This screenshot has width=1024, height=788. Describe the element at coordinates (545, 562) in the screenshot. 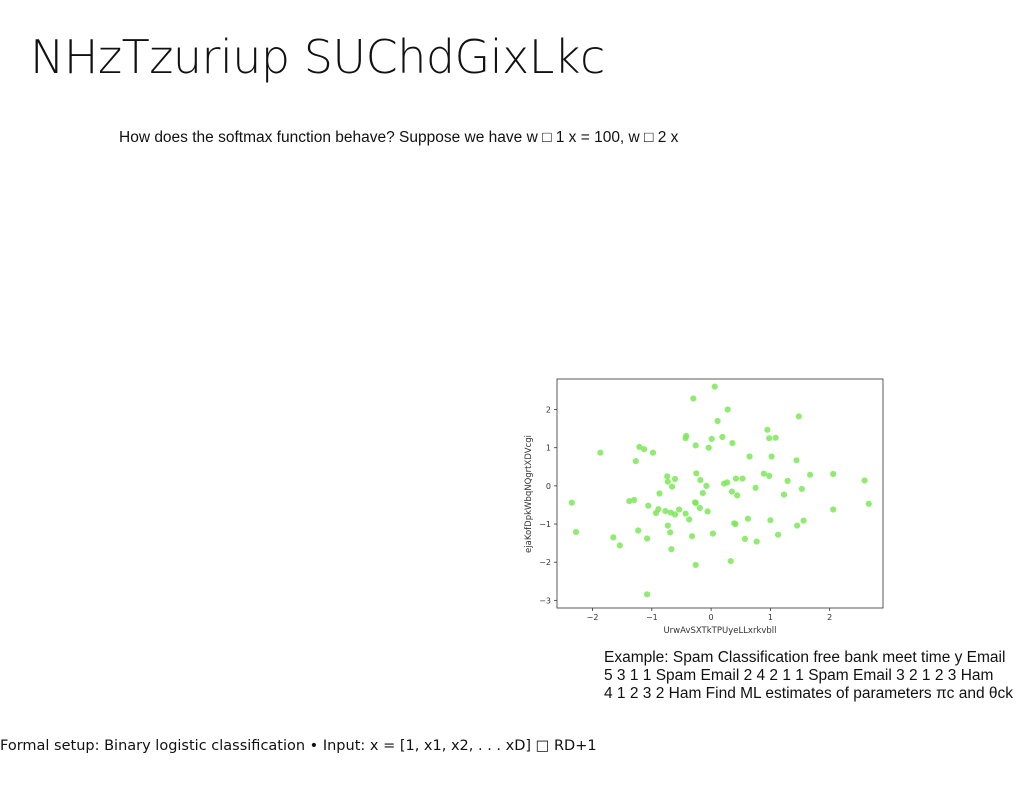

I see `y-tick-label: −2` at that location.